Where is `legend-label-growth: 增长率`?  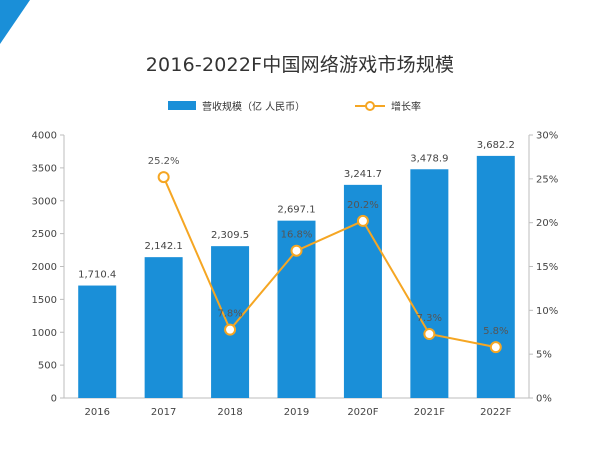
legend-label-growth: 增长率 is located at coordinates (406, 107).